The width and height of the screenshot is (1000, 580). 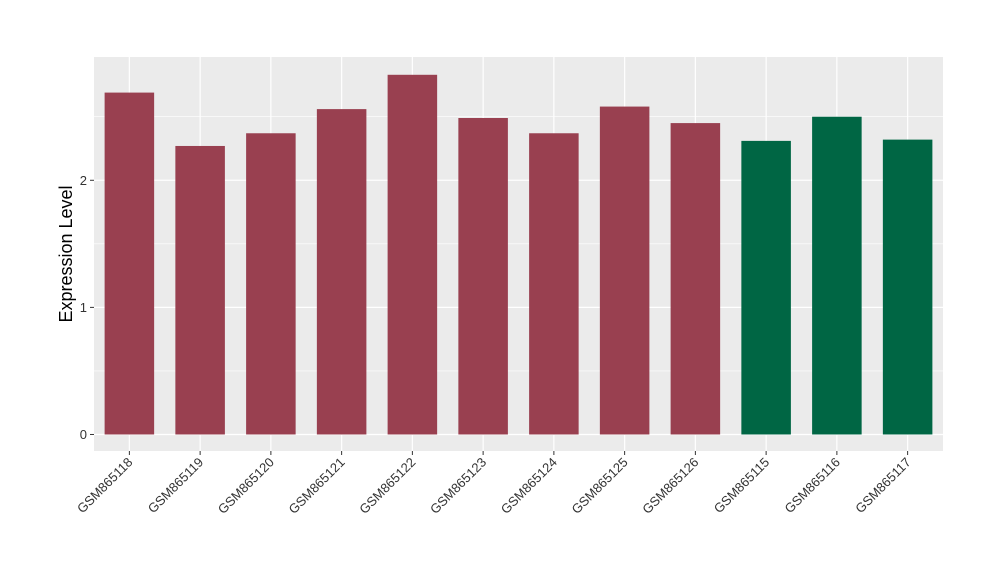 What do you see at coordinates (246, 486) in the screenshot?
I see `x-tick-label: GSM865120` at bounding box center [246, 486].